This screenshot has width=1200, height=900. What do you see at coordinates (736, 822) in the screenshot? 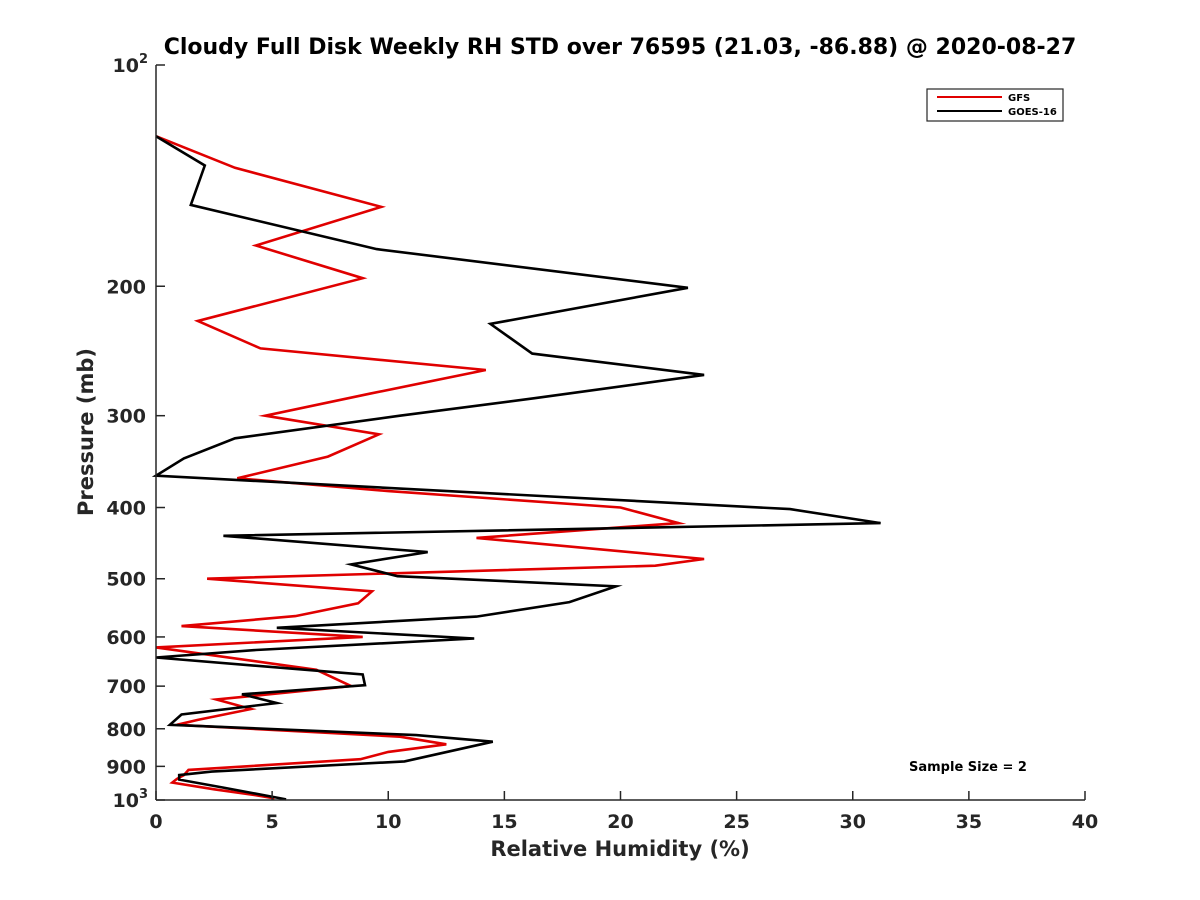
I see `x-tick-label: 25` at bounding box center [736, 822].